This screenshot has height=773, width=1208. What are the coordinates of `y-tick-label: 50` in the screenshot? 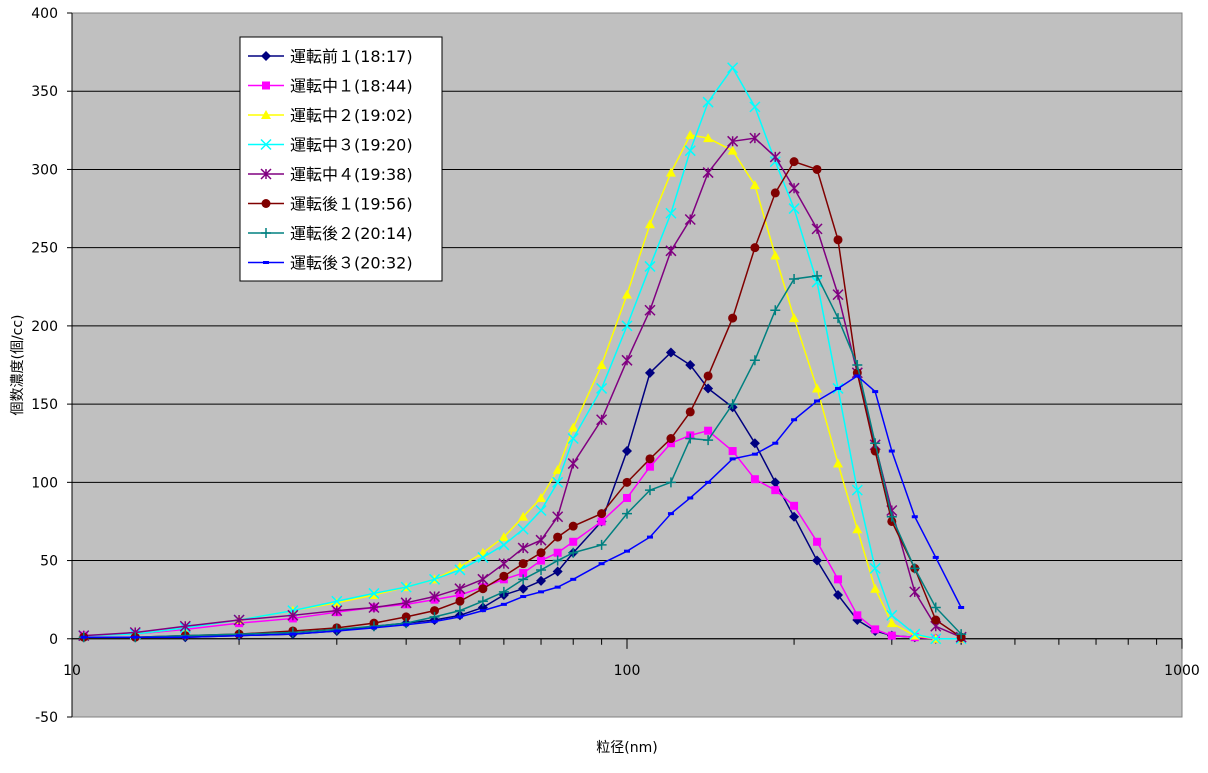 It's located at (49, 562).